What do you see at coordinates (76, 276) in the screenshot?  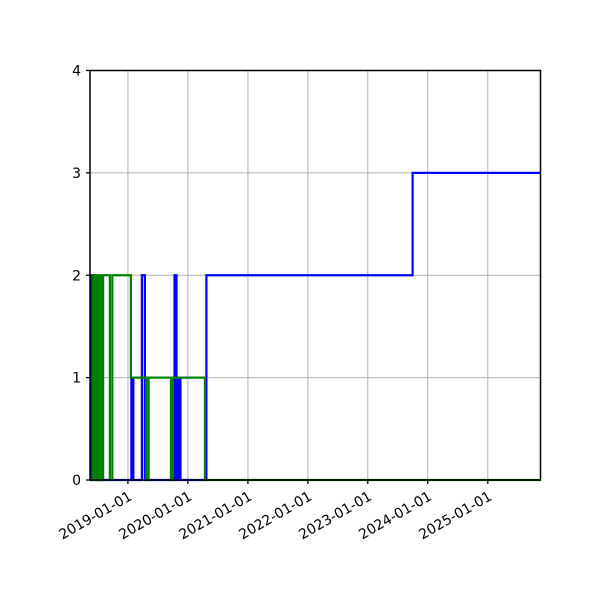 I see `y-tick-label: 2` at bounding box center [76, 276].